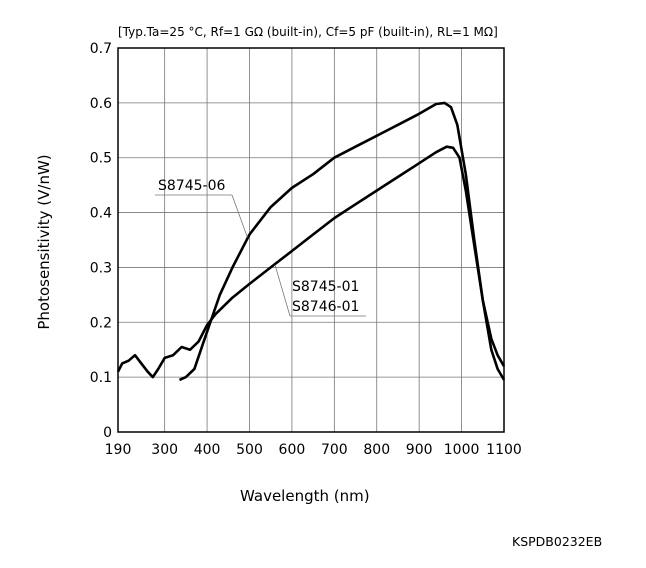 This screenshot has width=646, height=568. Describe the element at coordinates (191, 186) in the screenshot. I see `series-label: S8745-06` at that location.